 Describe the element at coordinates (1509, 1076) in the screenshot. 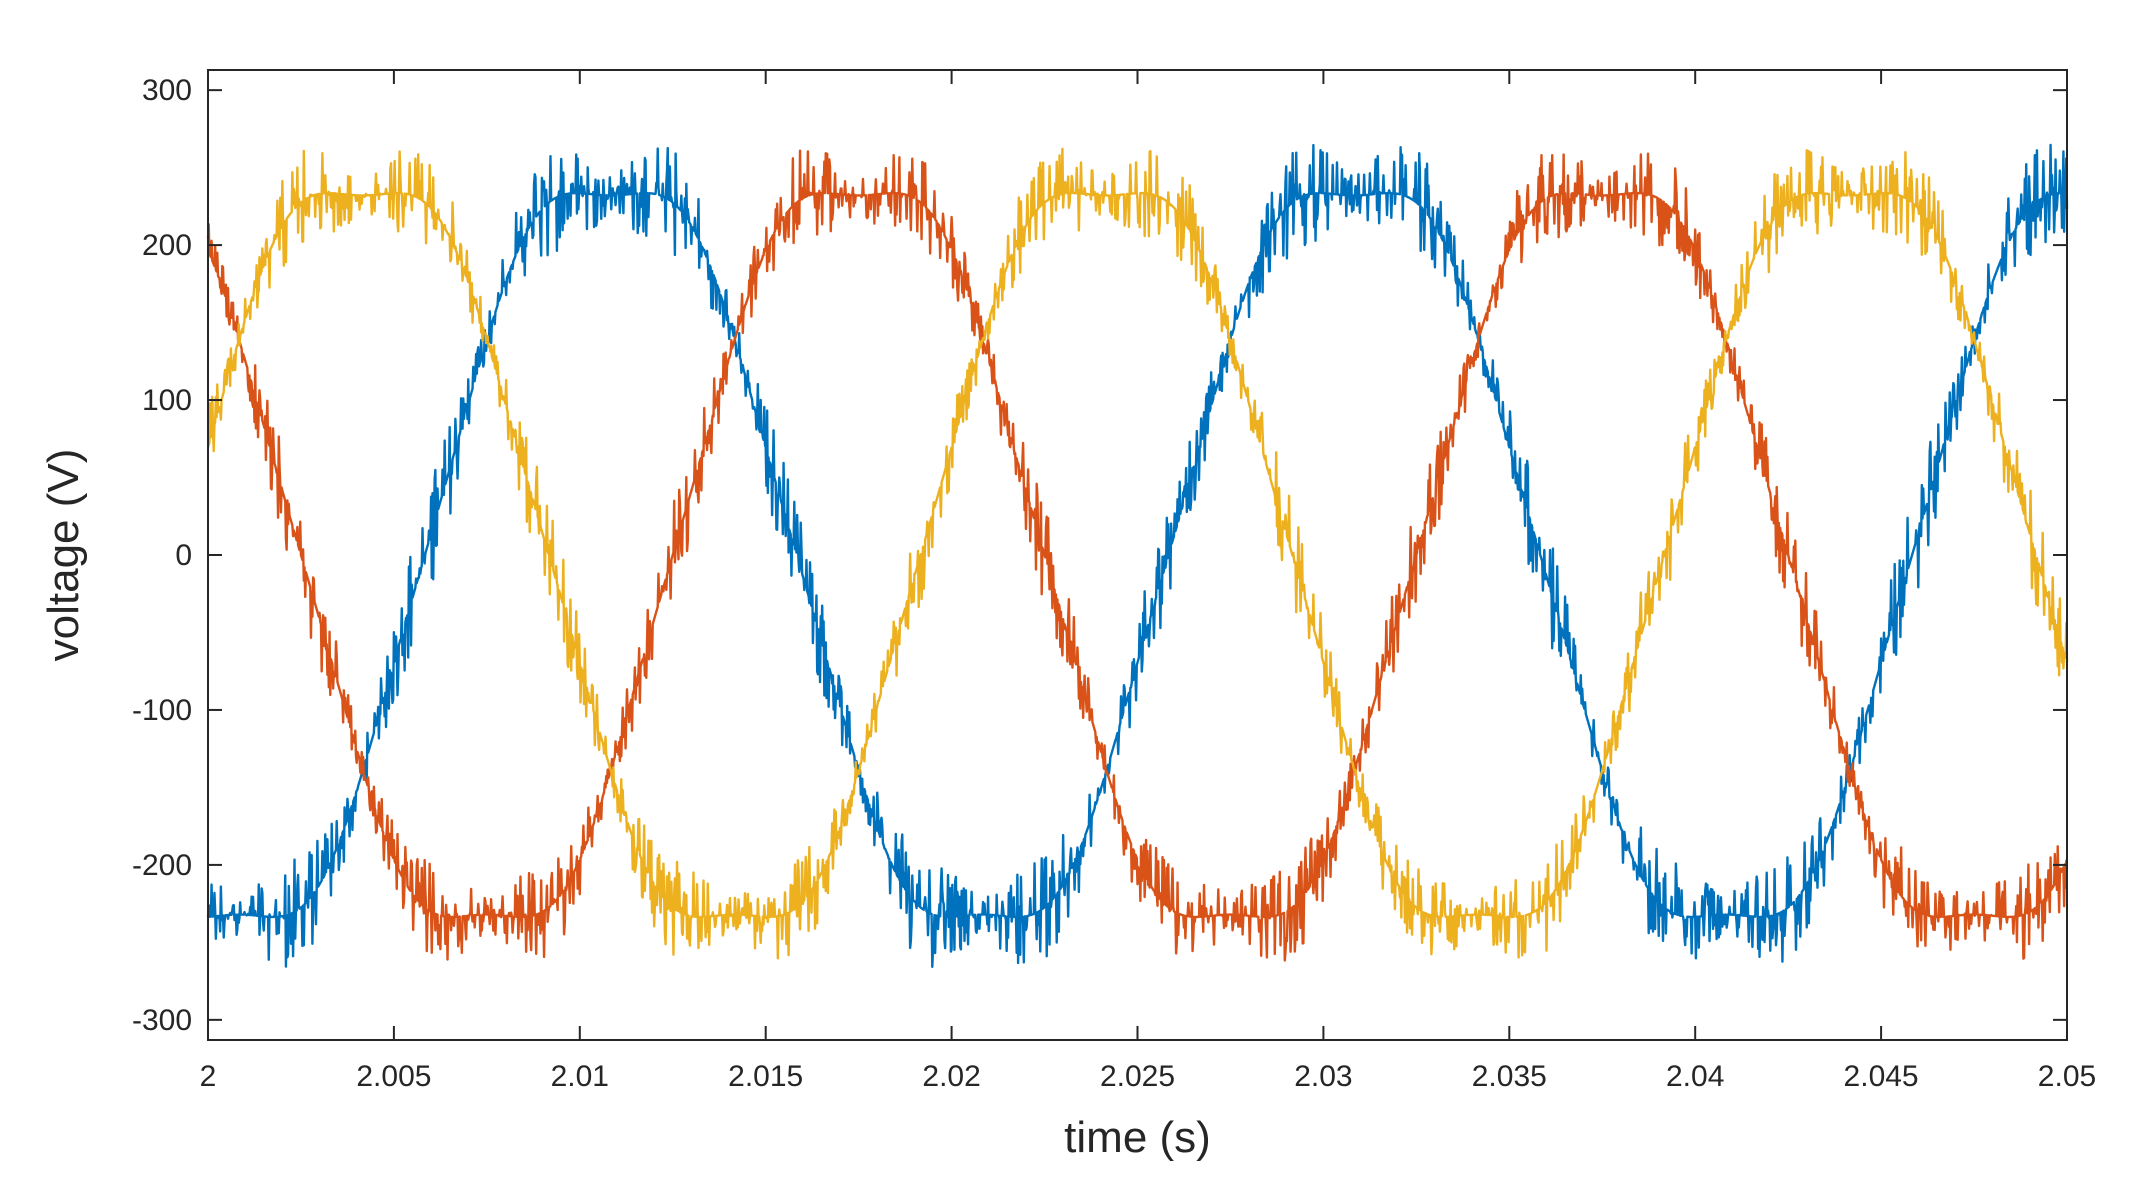

I see `x-tick-label: 2.035` at that location.